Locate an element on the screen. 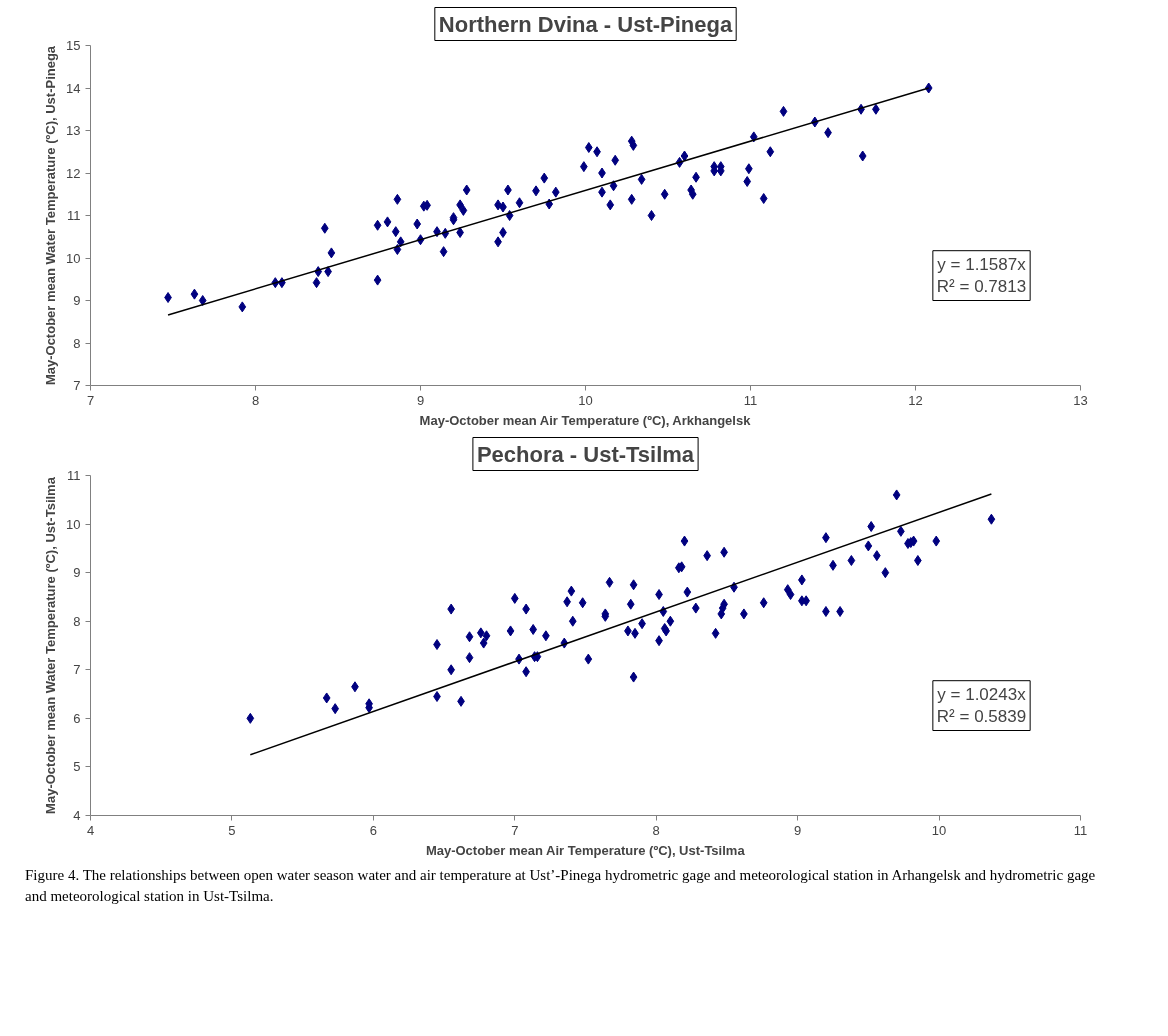  y-tick-label: 13 is located at coordinates (73, 130).